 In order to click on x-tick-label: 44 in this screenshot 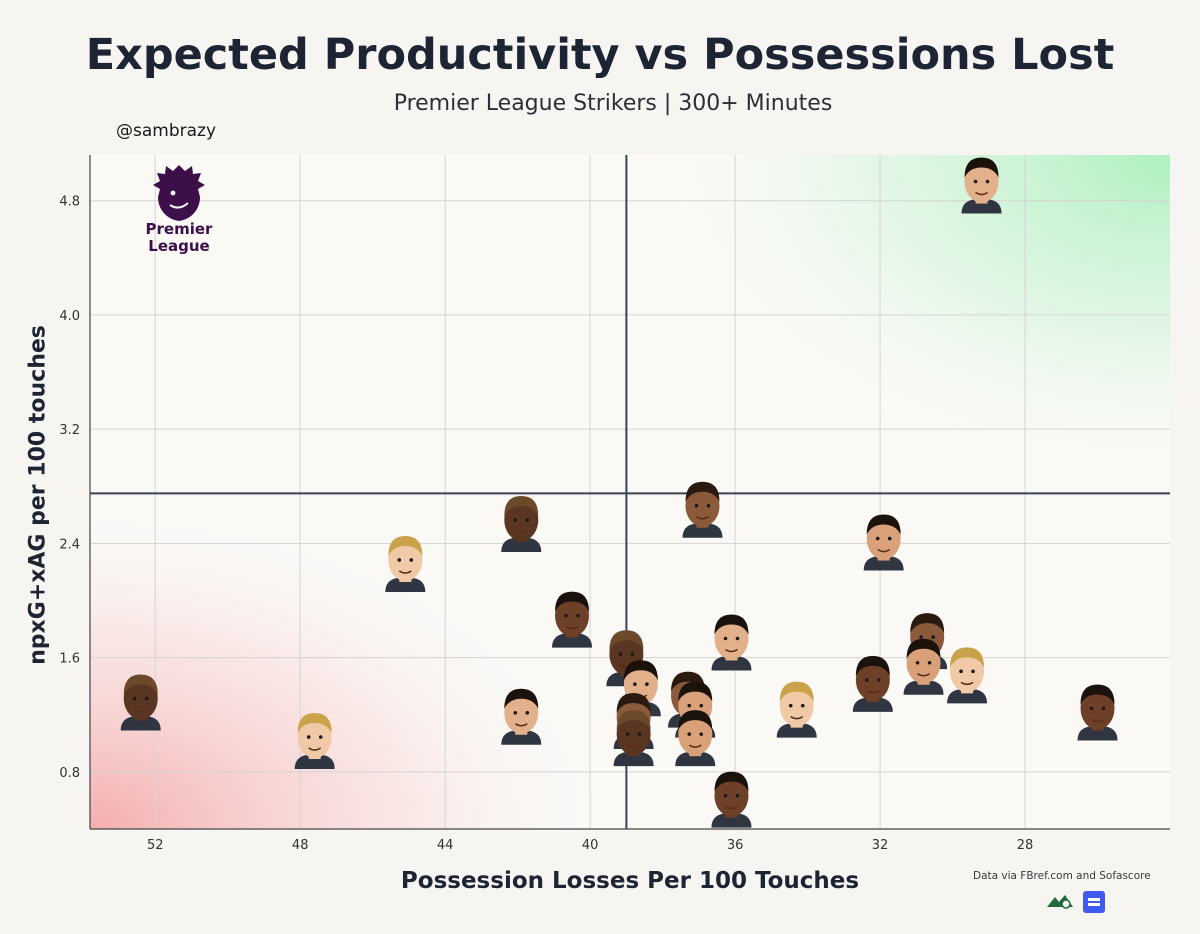, I will do `click(445, 845)`.